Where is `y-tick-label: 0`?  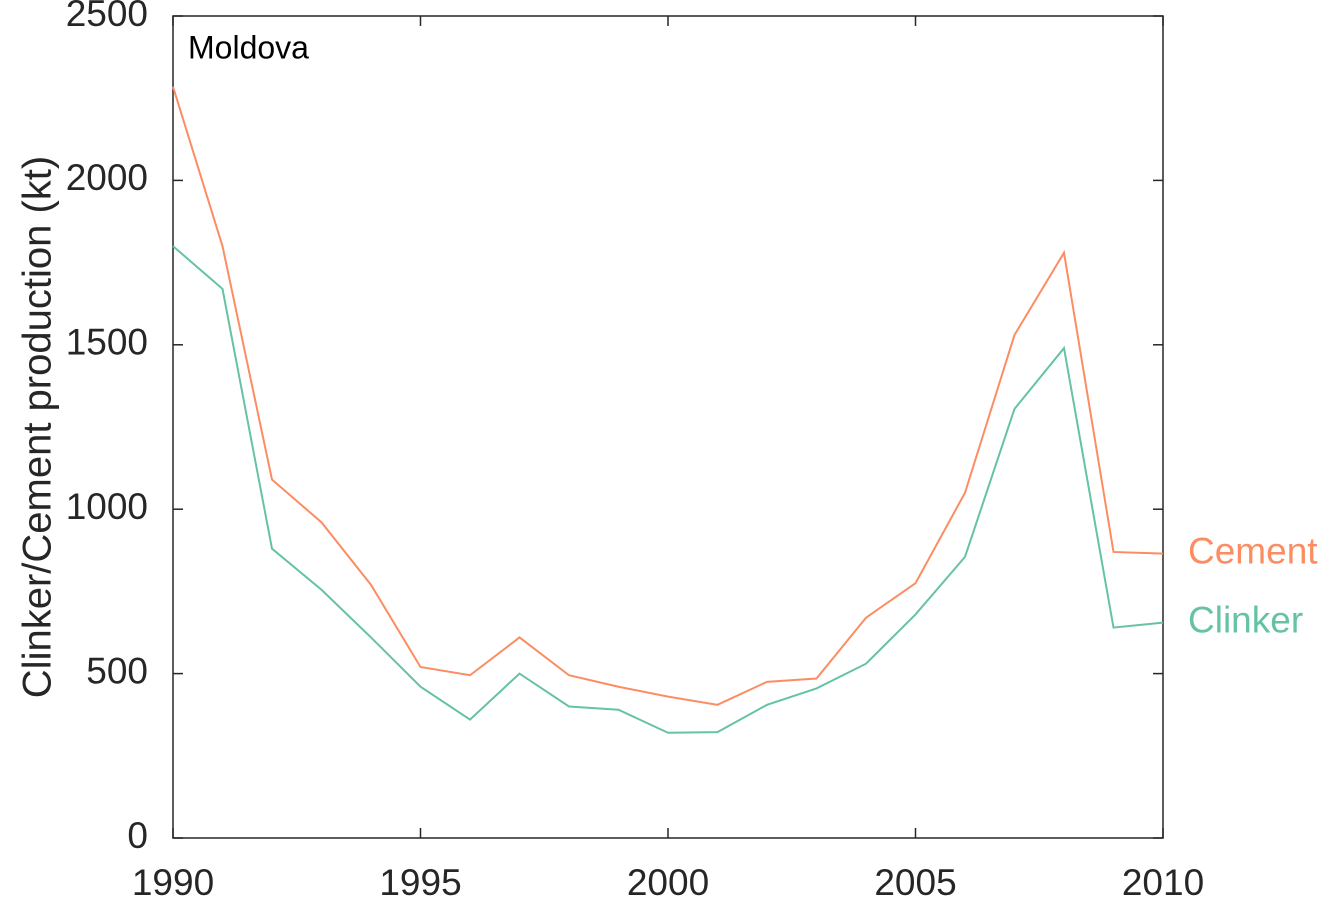
y-tick-label: 0 is located at coordinates (137, 835).